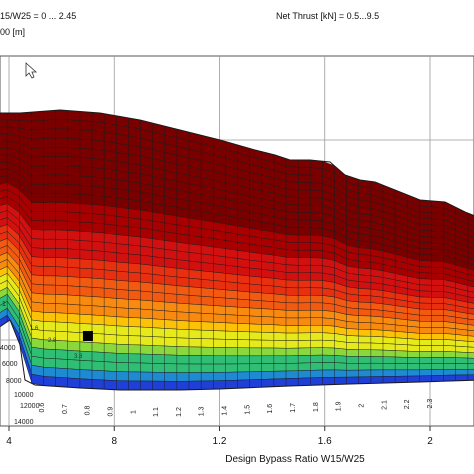  What do you see at coordinates (13, 32) in the screenshot?
I see `altitude-label: 00 [m]` at bounding box center [13, 32].